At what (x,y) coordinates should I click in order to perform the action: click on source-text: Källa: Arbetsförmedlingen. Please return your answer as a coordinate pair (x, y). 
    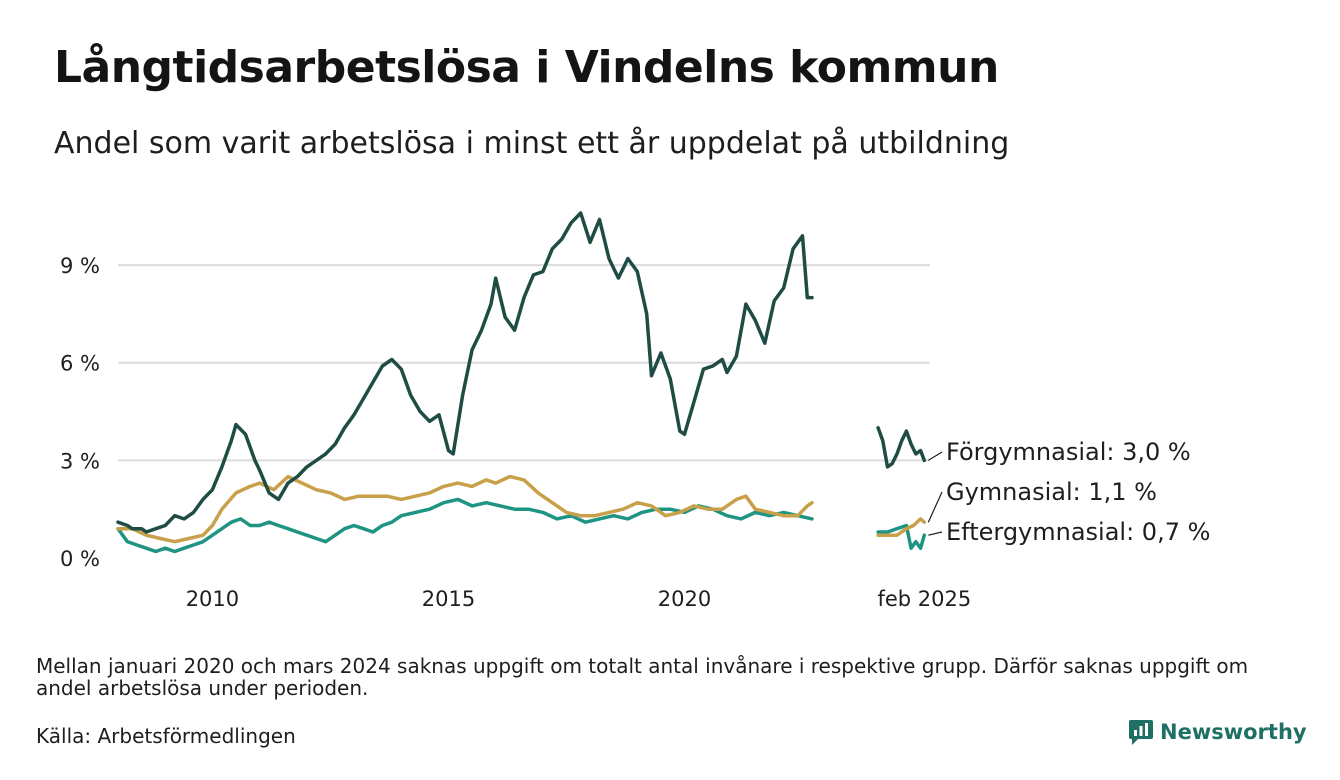
    Looking at the image, I should click on (166, 736).